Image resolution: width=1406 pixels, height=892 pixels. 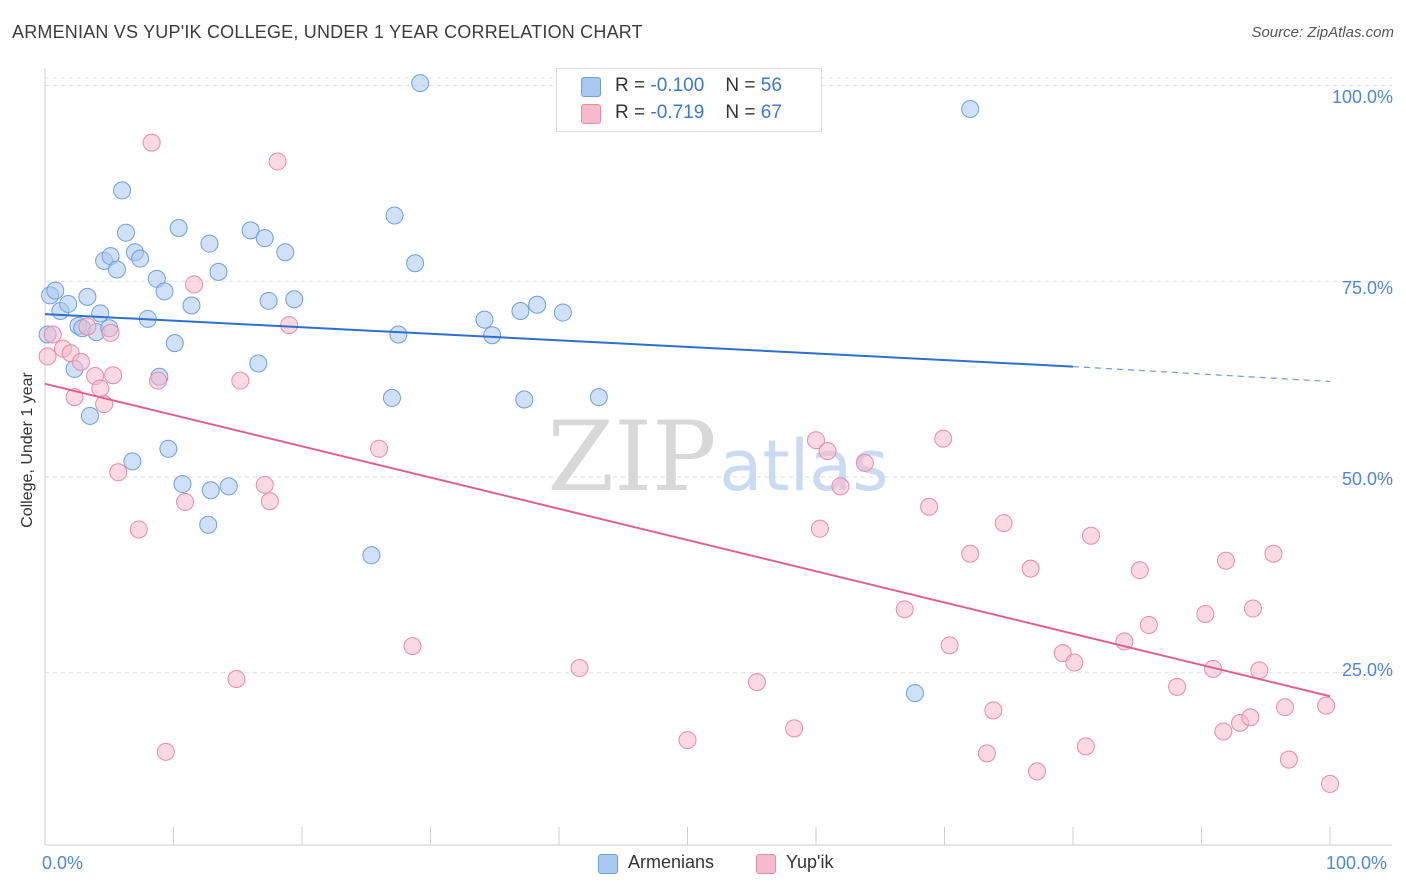 I want to click on legend-r-label: R =, so click(x=630, y=112).